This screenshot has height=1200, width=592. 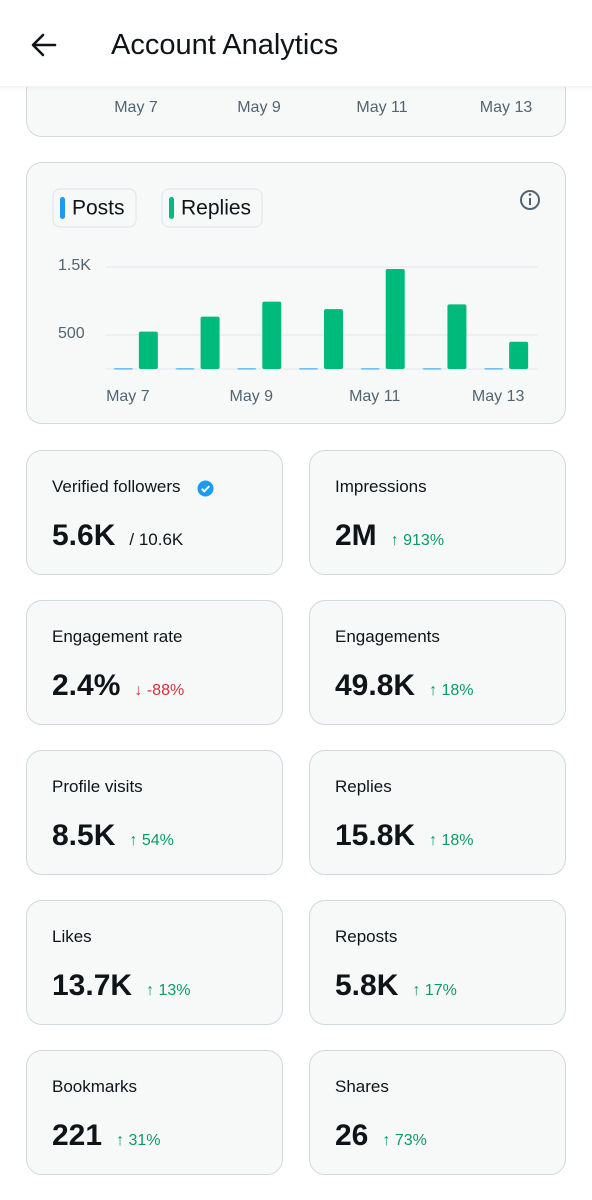 What do you see at coordinates (44, 45) in the screenshot?
I see `back-button` at bounding box center [44, 45].